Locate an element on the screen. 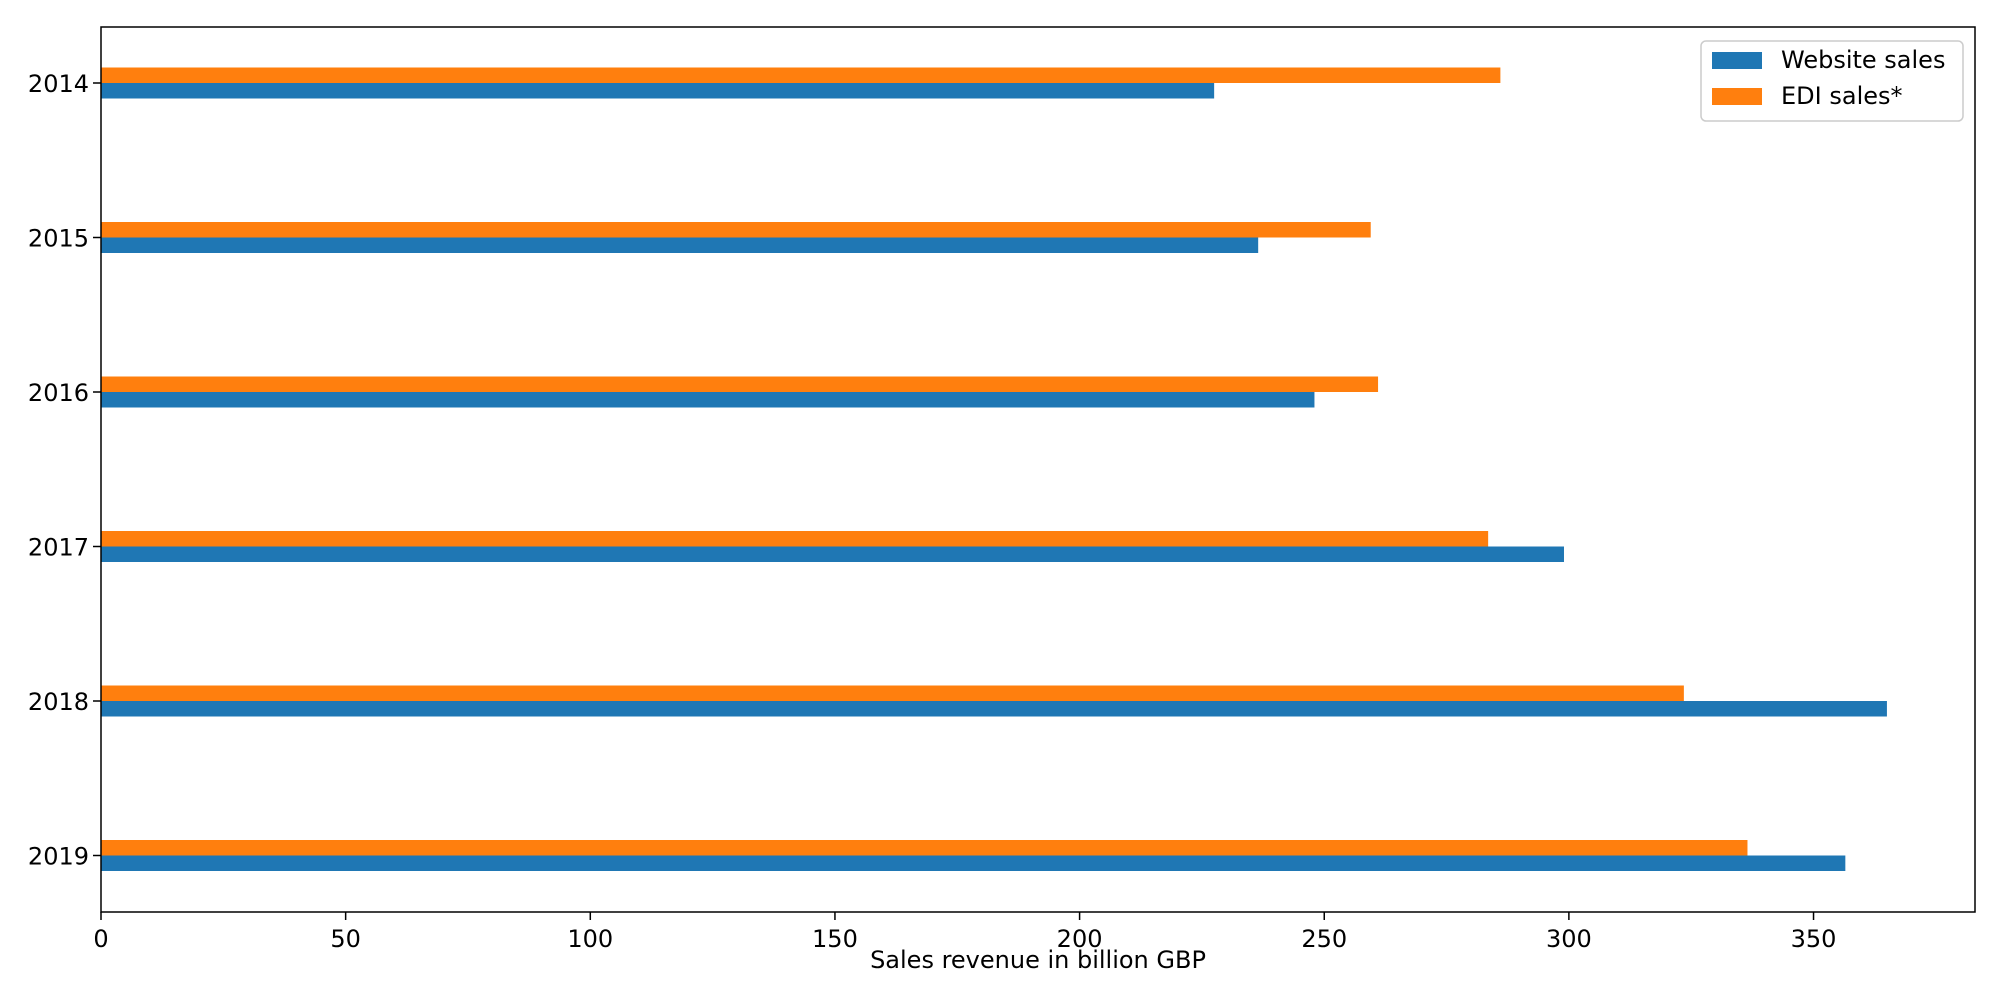 The width and height of the screenshot is (2000, 1000). y-tick-label-2018: 2018 is located at coordinates (58, 702).